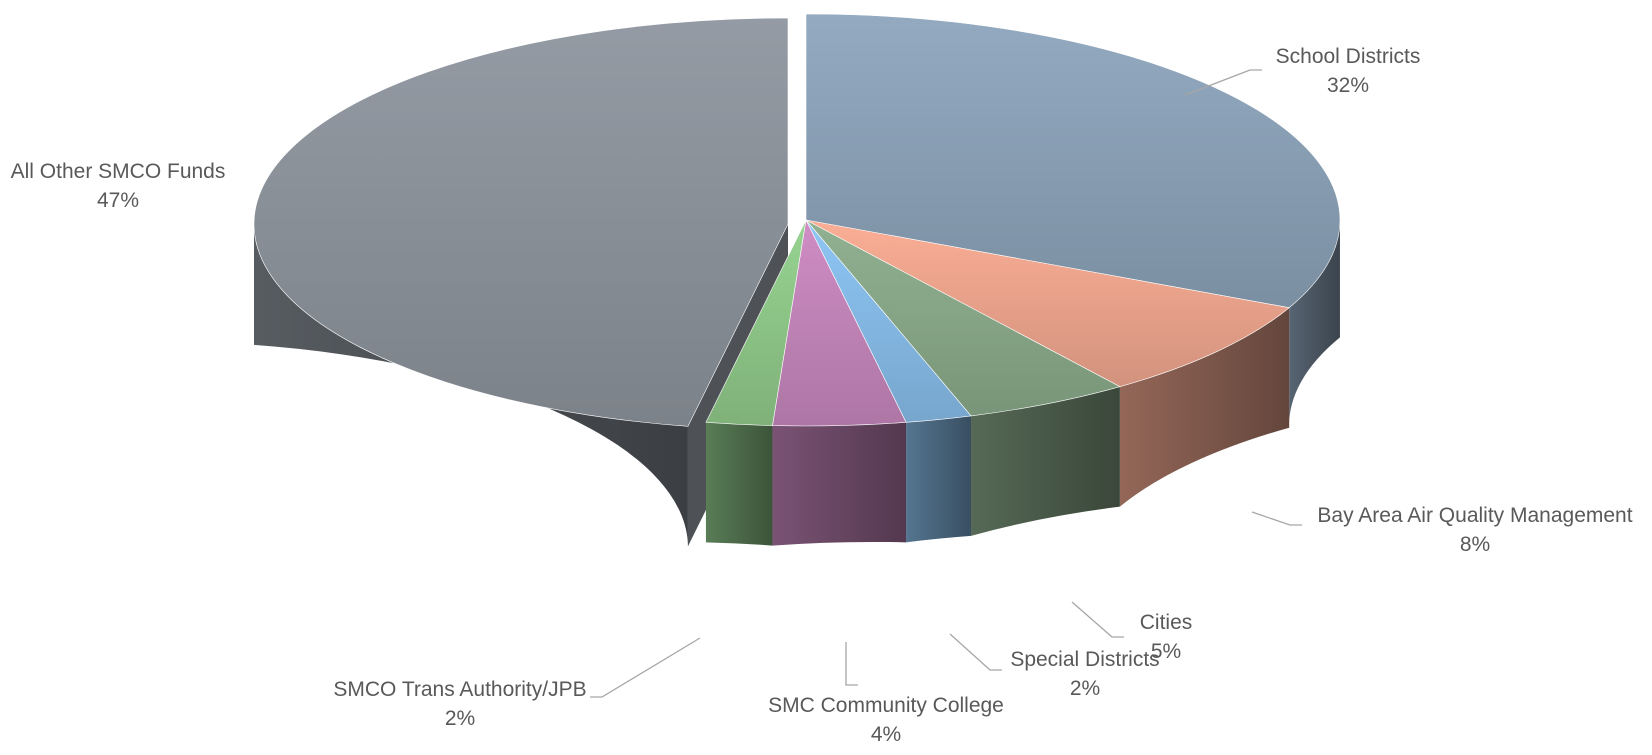 This screenshot has width=1652, height=755. What do you see at coordinates (756, 322) in the screenshot?
I see `pie-slice-smco-trans-authority-jpb` at bounding box center [756, 322].